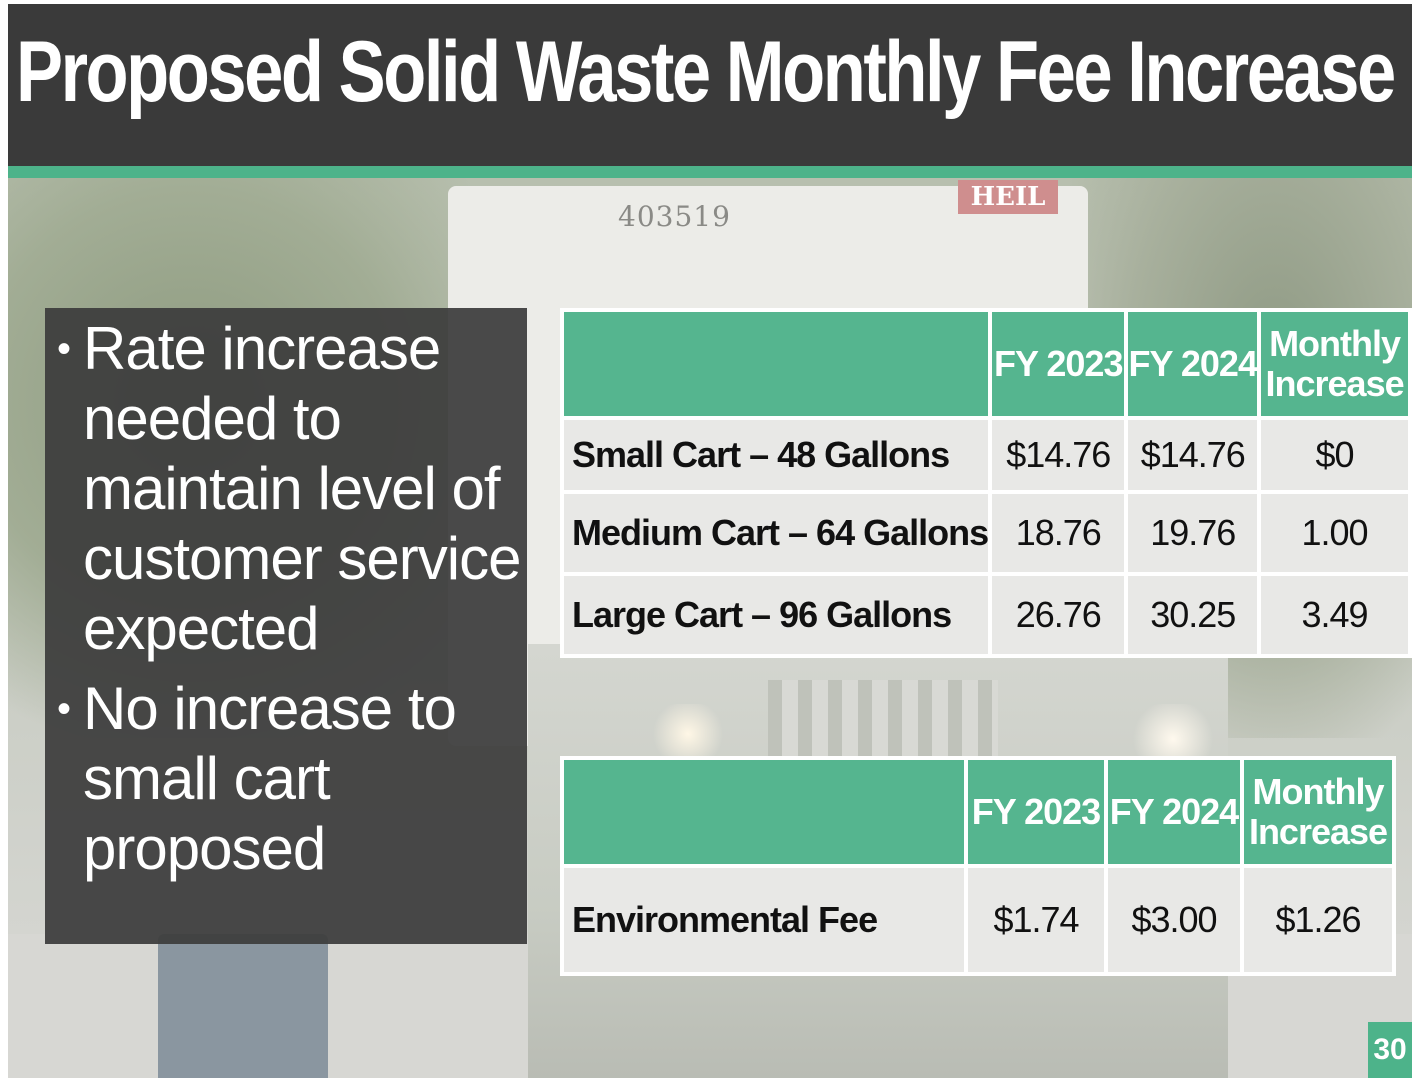 The width and height of the screenshot is (1416, 1082). I want to click on table-cell: $1.26, so click(1318, 920).